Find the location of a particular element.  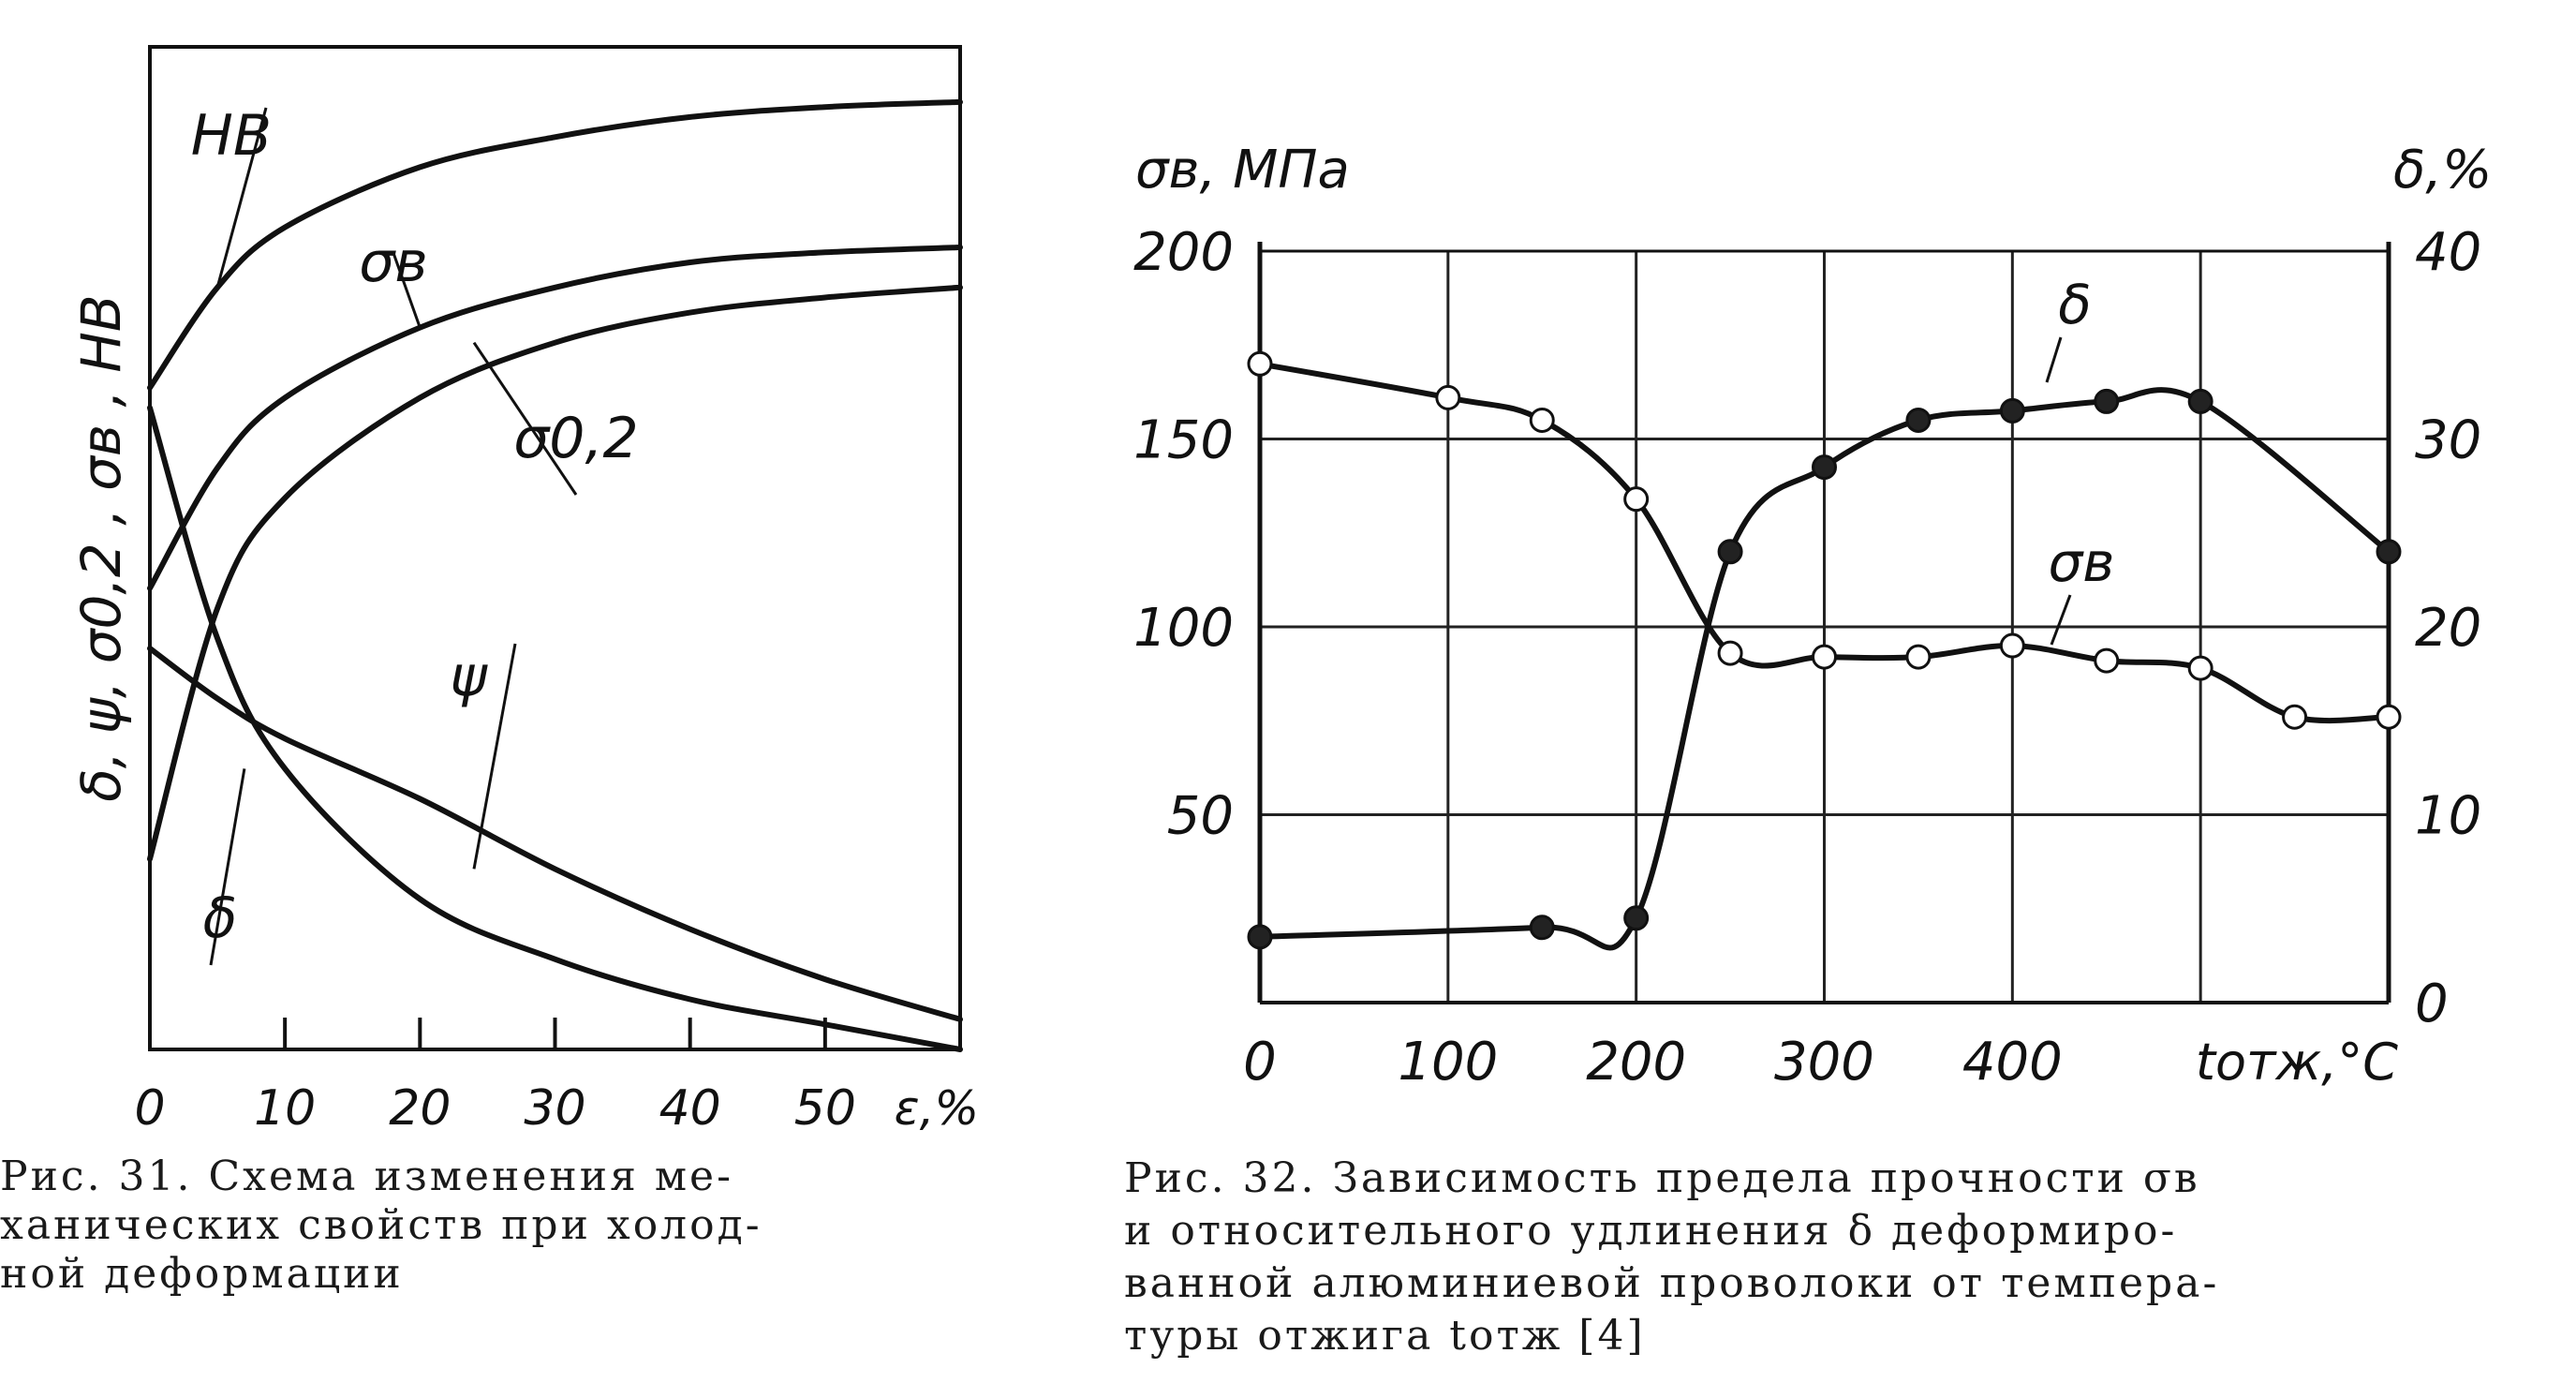

y-right-tick-label: 40 is located at coordinates (2448, 252).